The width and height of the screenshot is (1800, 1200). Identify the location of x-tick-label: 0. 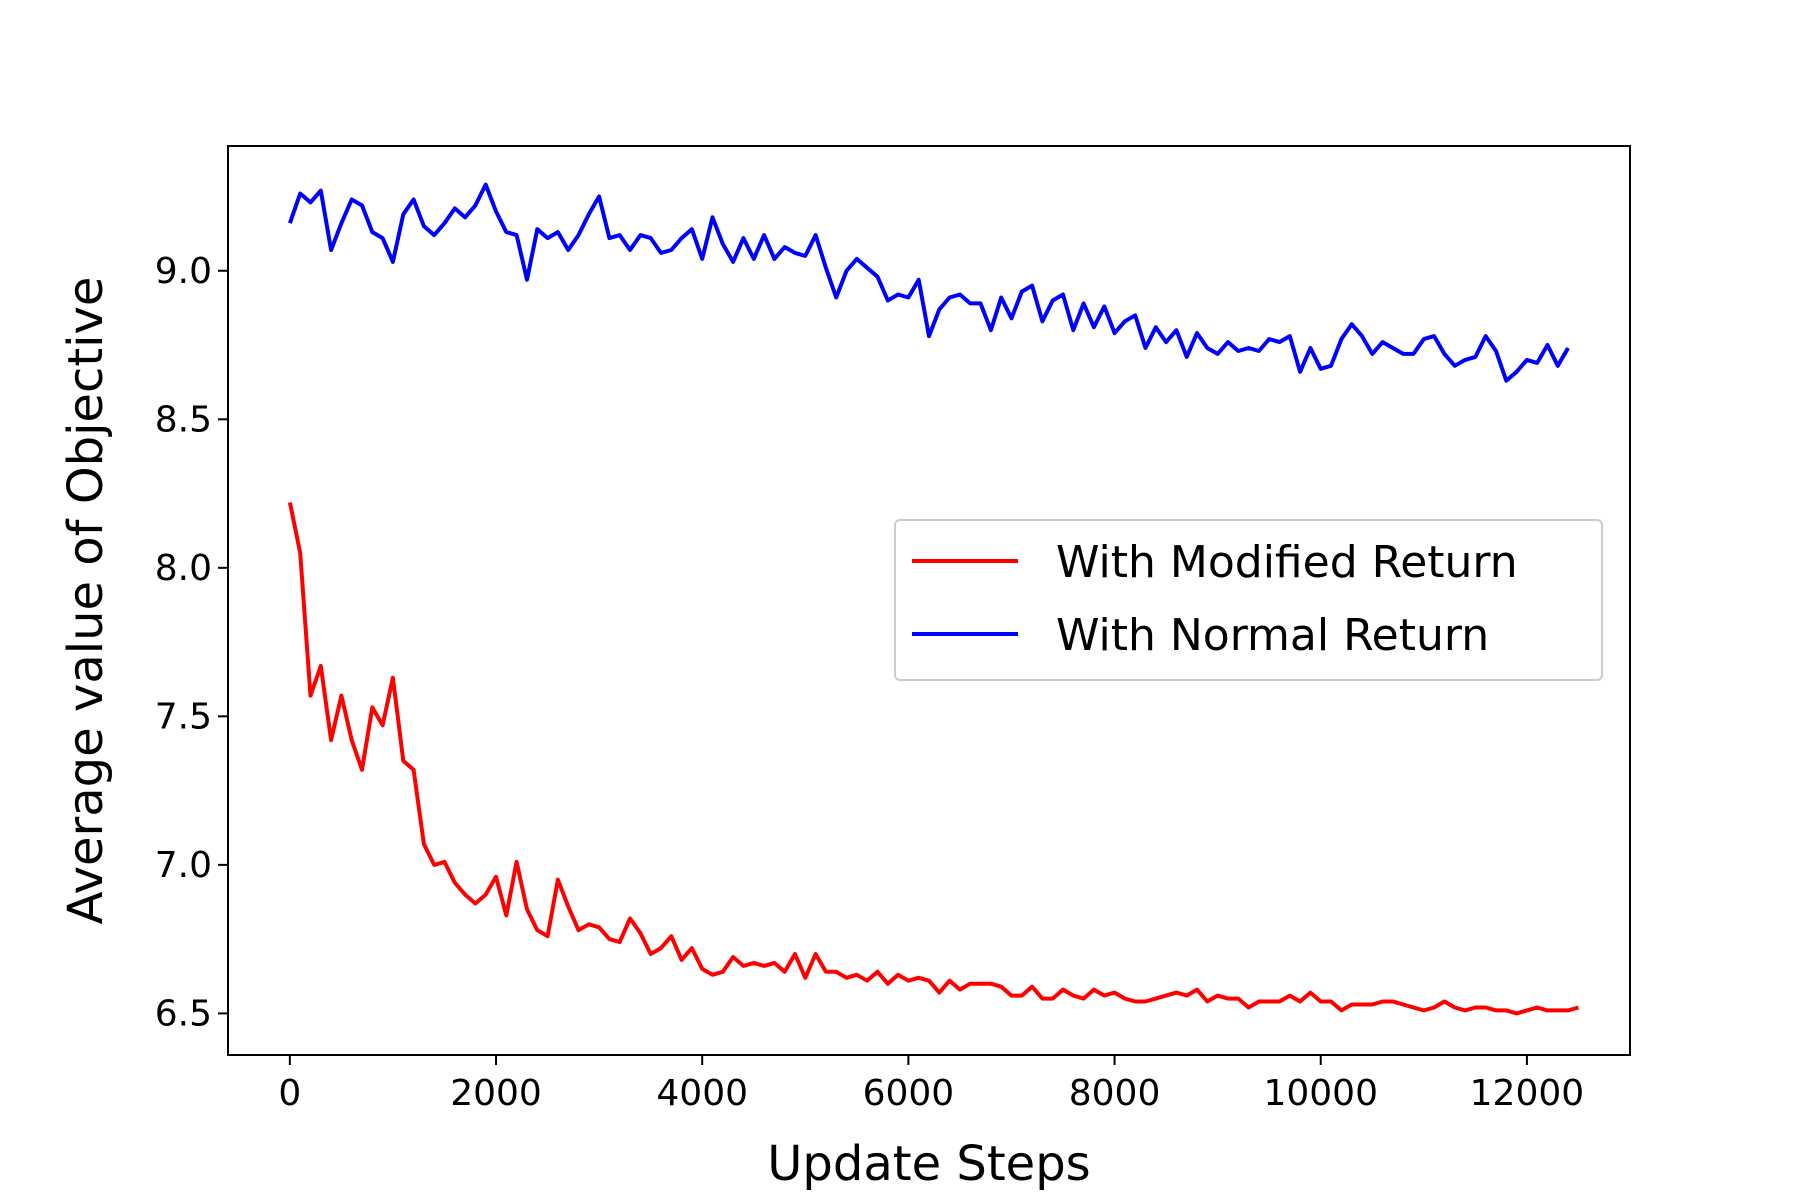
(289, 1093).